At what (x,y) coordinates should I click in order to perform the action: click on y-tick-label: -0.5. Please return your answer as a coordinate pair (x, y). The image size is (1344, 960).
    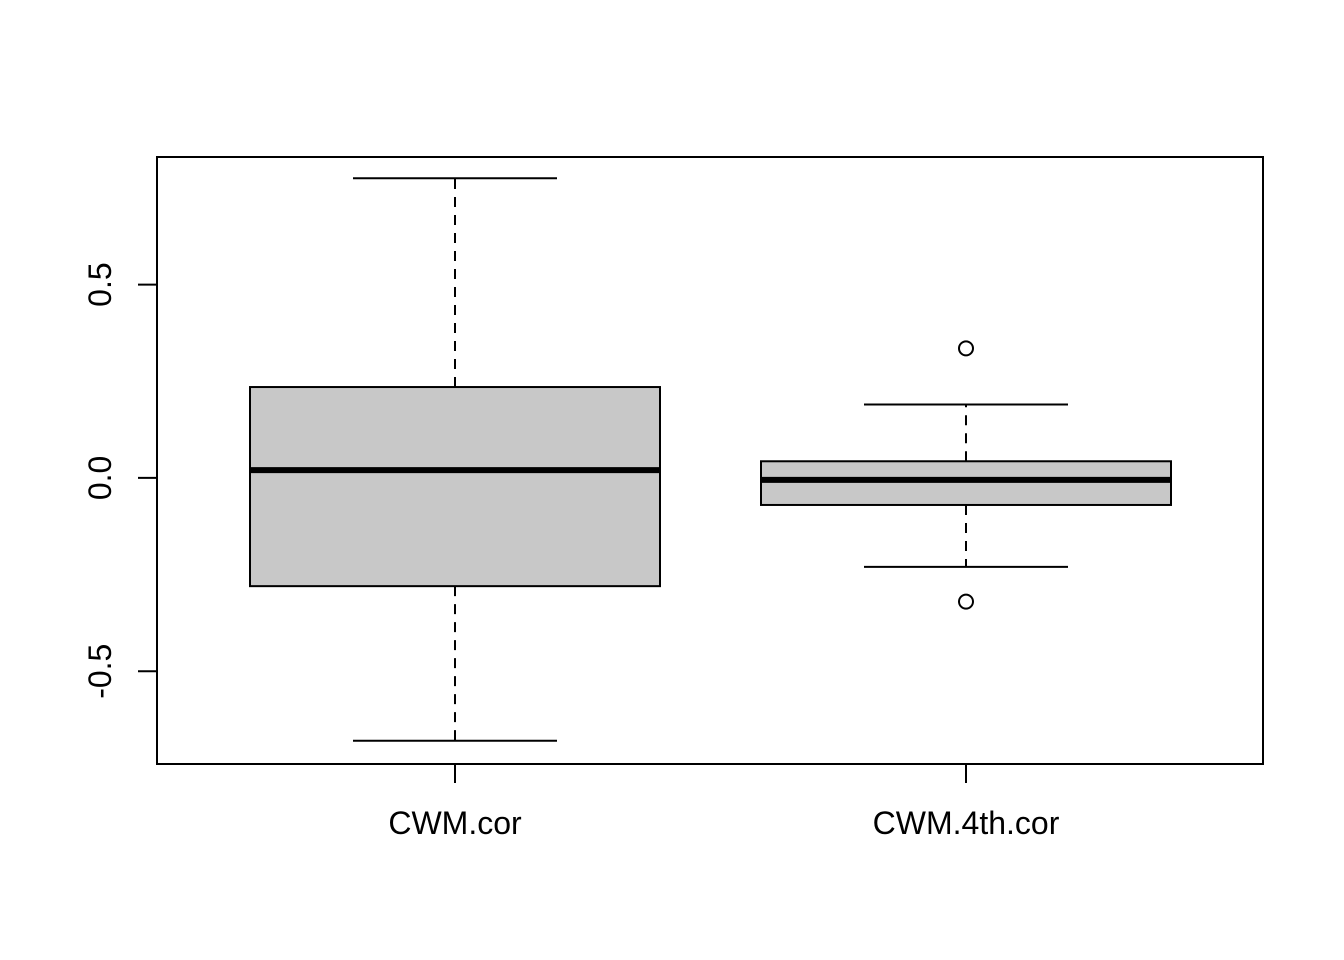
    Looking at the image, I should click on (100, 671).